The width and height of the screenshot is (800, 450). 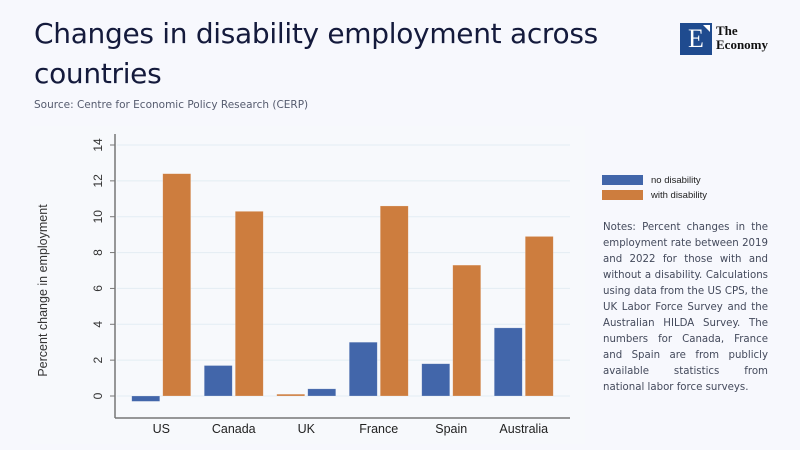 What do you see at coordinates (622, 195) in the screenshot?
I see `legend-swatch-with-disability` at bounding box center [622, 195].